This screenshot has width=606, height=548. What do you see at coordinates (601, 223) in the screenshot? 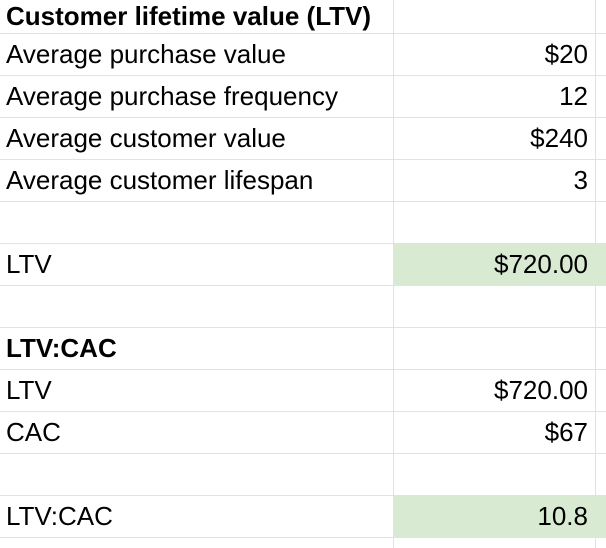
I see `cell-c6` at bounding box center [601, 223].